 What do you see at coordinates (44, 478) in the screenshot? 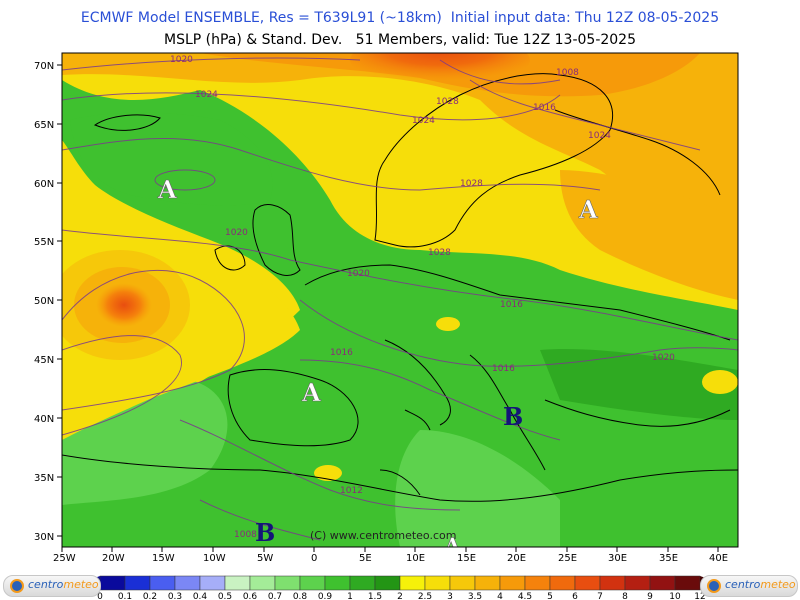
I see `lat-label: 35N` at bounding box center [44, 478].